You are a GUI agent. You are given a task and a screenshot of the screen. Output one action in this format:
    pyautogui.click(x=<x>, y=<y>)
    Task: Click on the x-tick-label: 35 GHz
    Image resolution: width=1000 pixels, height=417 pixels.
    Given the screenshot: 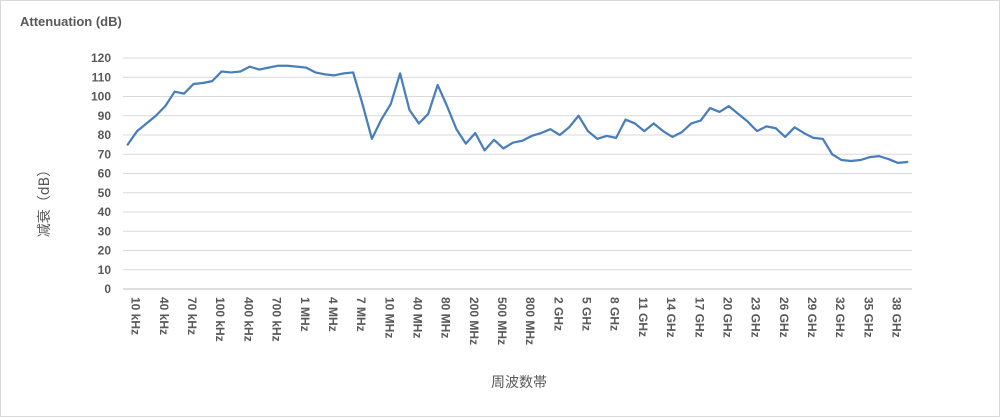 What is the action you would take?
    pyautogui.click(x=868, y=317)
    